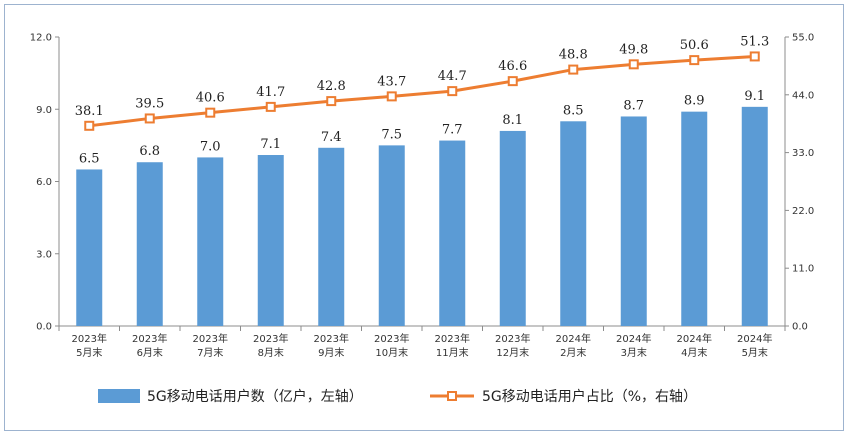 Image resolution: width=849 pixels, height=436 pixels. Describe the element at coordinates (452, 130) in the screenshot. I see `bar-value-label: 7.7` at that location.